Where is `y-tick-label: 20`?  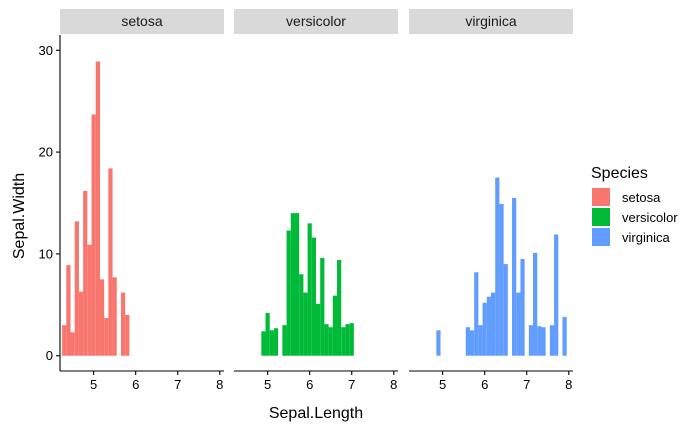
y-tick-label: 20 is located at coordinates (46, 152).